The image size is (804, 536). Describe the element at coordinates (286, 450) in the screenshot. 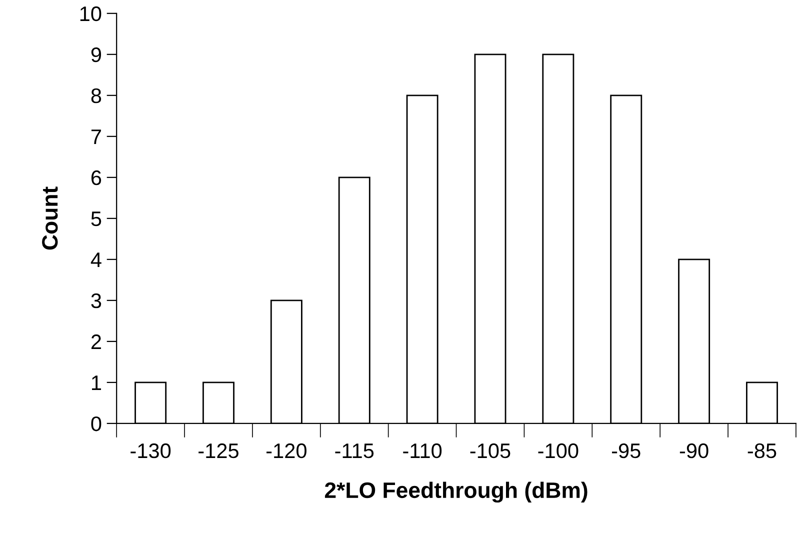

I see `x-tick-label: -120` at that location.